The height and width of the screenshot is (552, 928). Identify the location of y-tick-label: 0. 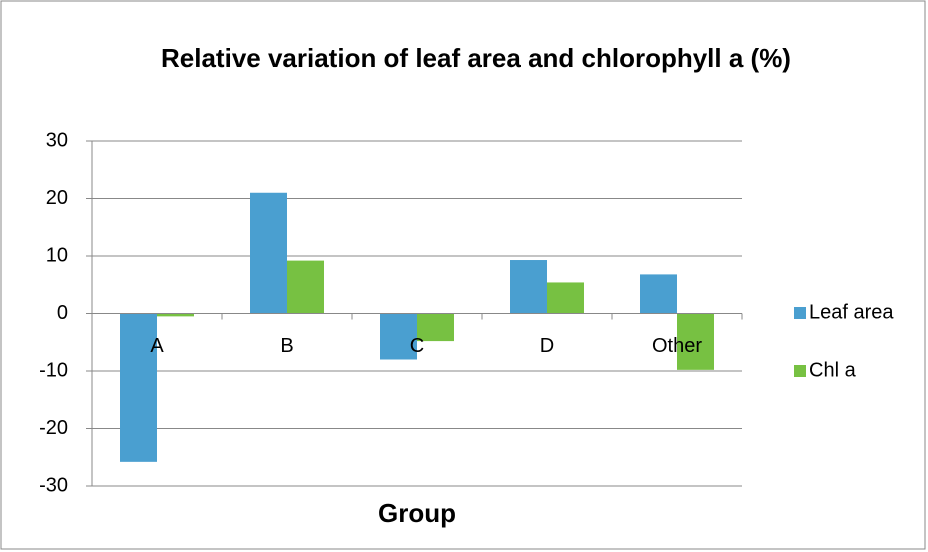
(62, 313).